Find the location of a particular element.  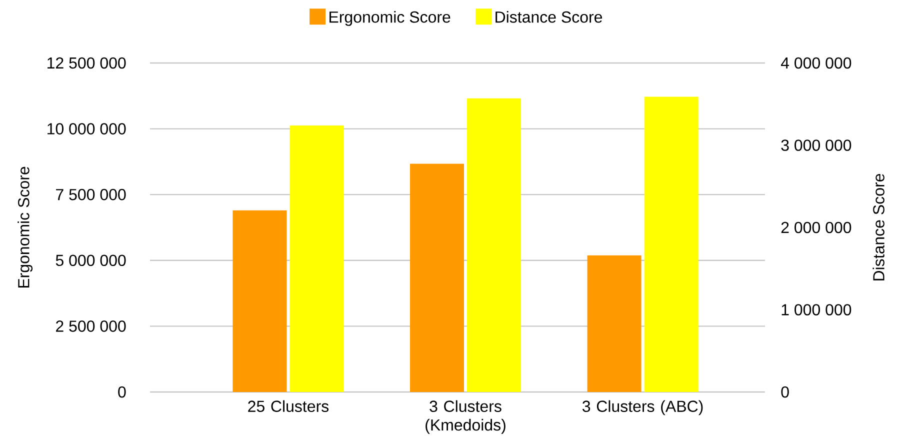

y-tick-label: 0 is located at coordinates (122, 392).